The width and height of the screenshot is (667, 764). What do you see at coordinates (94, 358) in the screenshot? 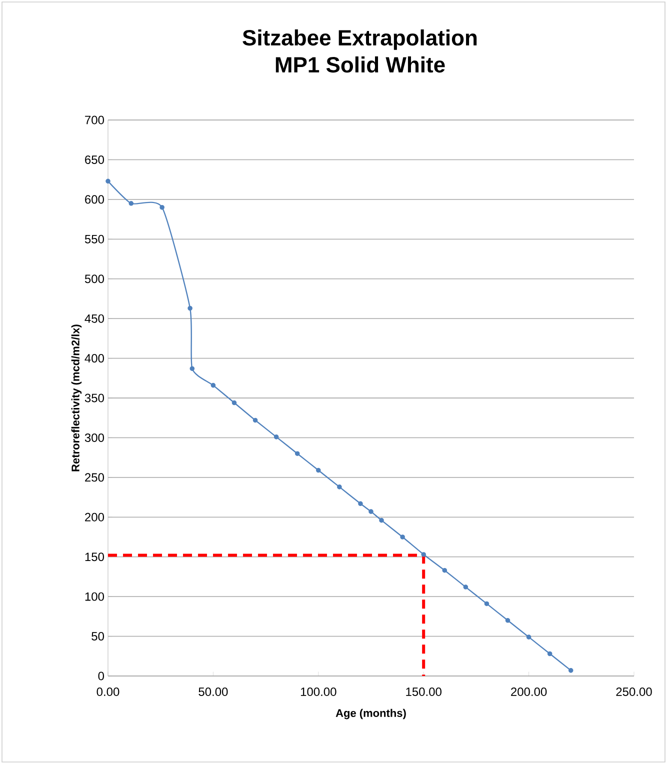
I see `y-tick-label: 400` at bounding box center [94, 358].